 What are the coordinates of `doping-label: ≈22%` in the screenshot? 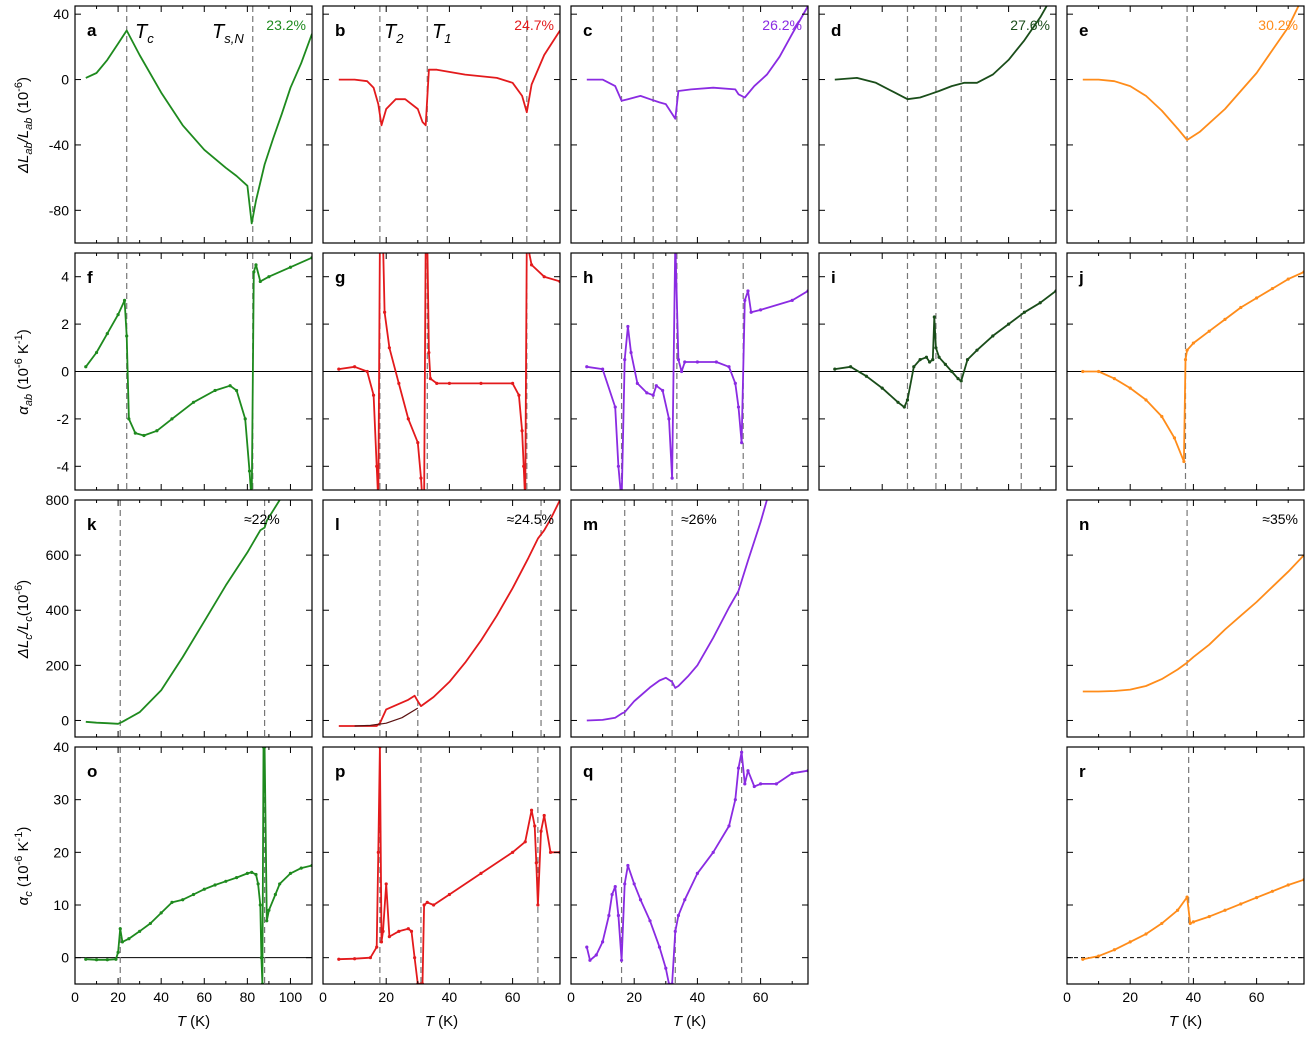 It's located at (262, 519).